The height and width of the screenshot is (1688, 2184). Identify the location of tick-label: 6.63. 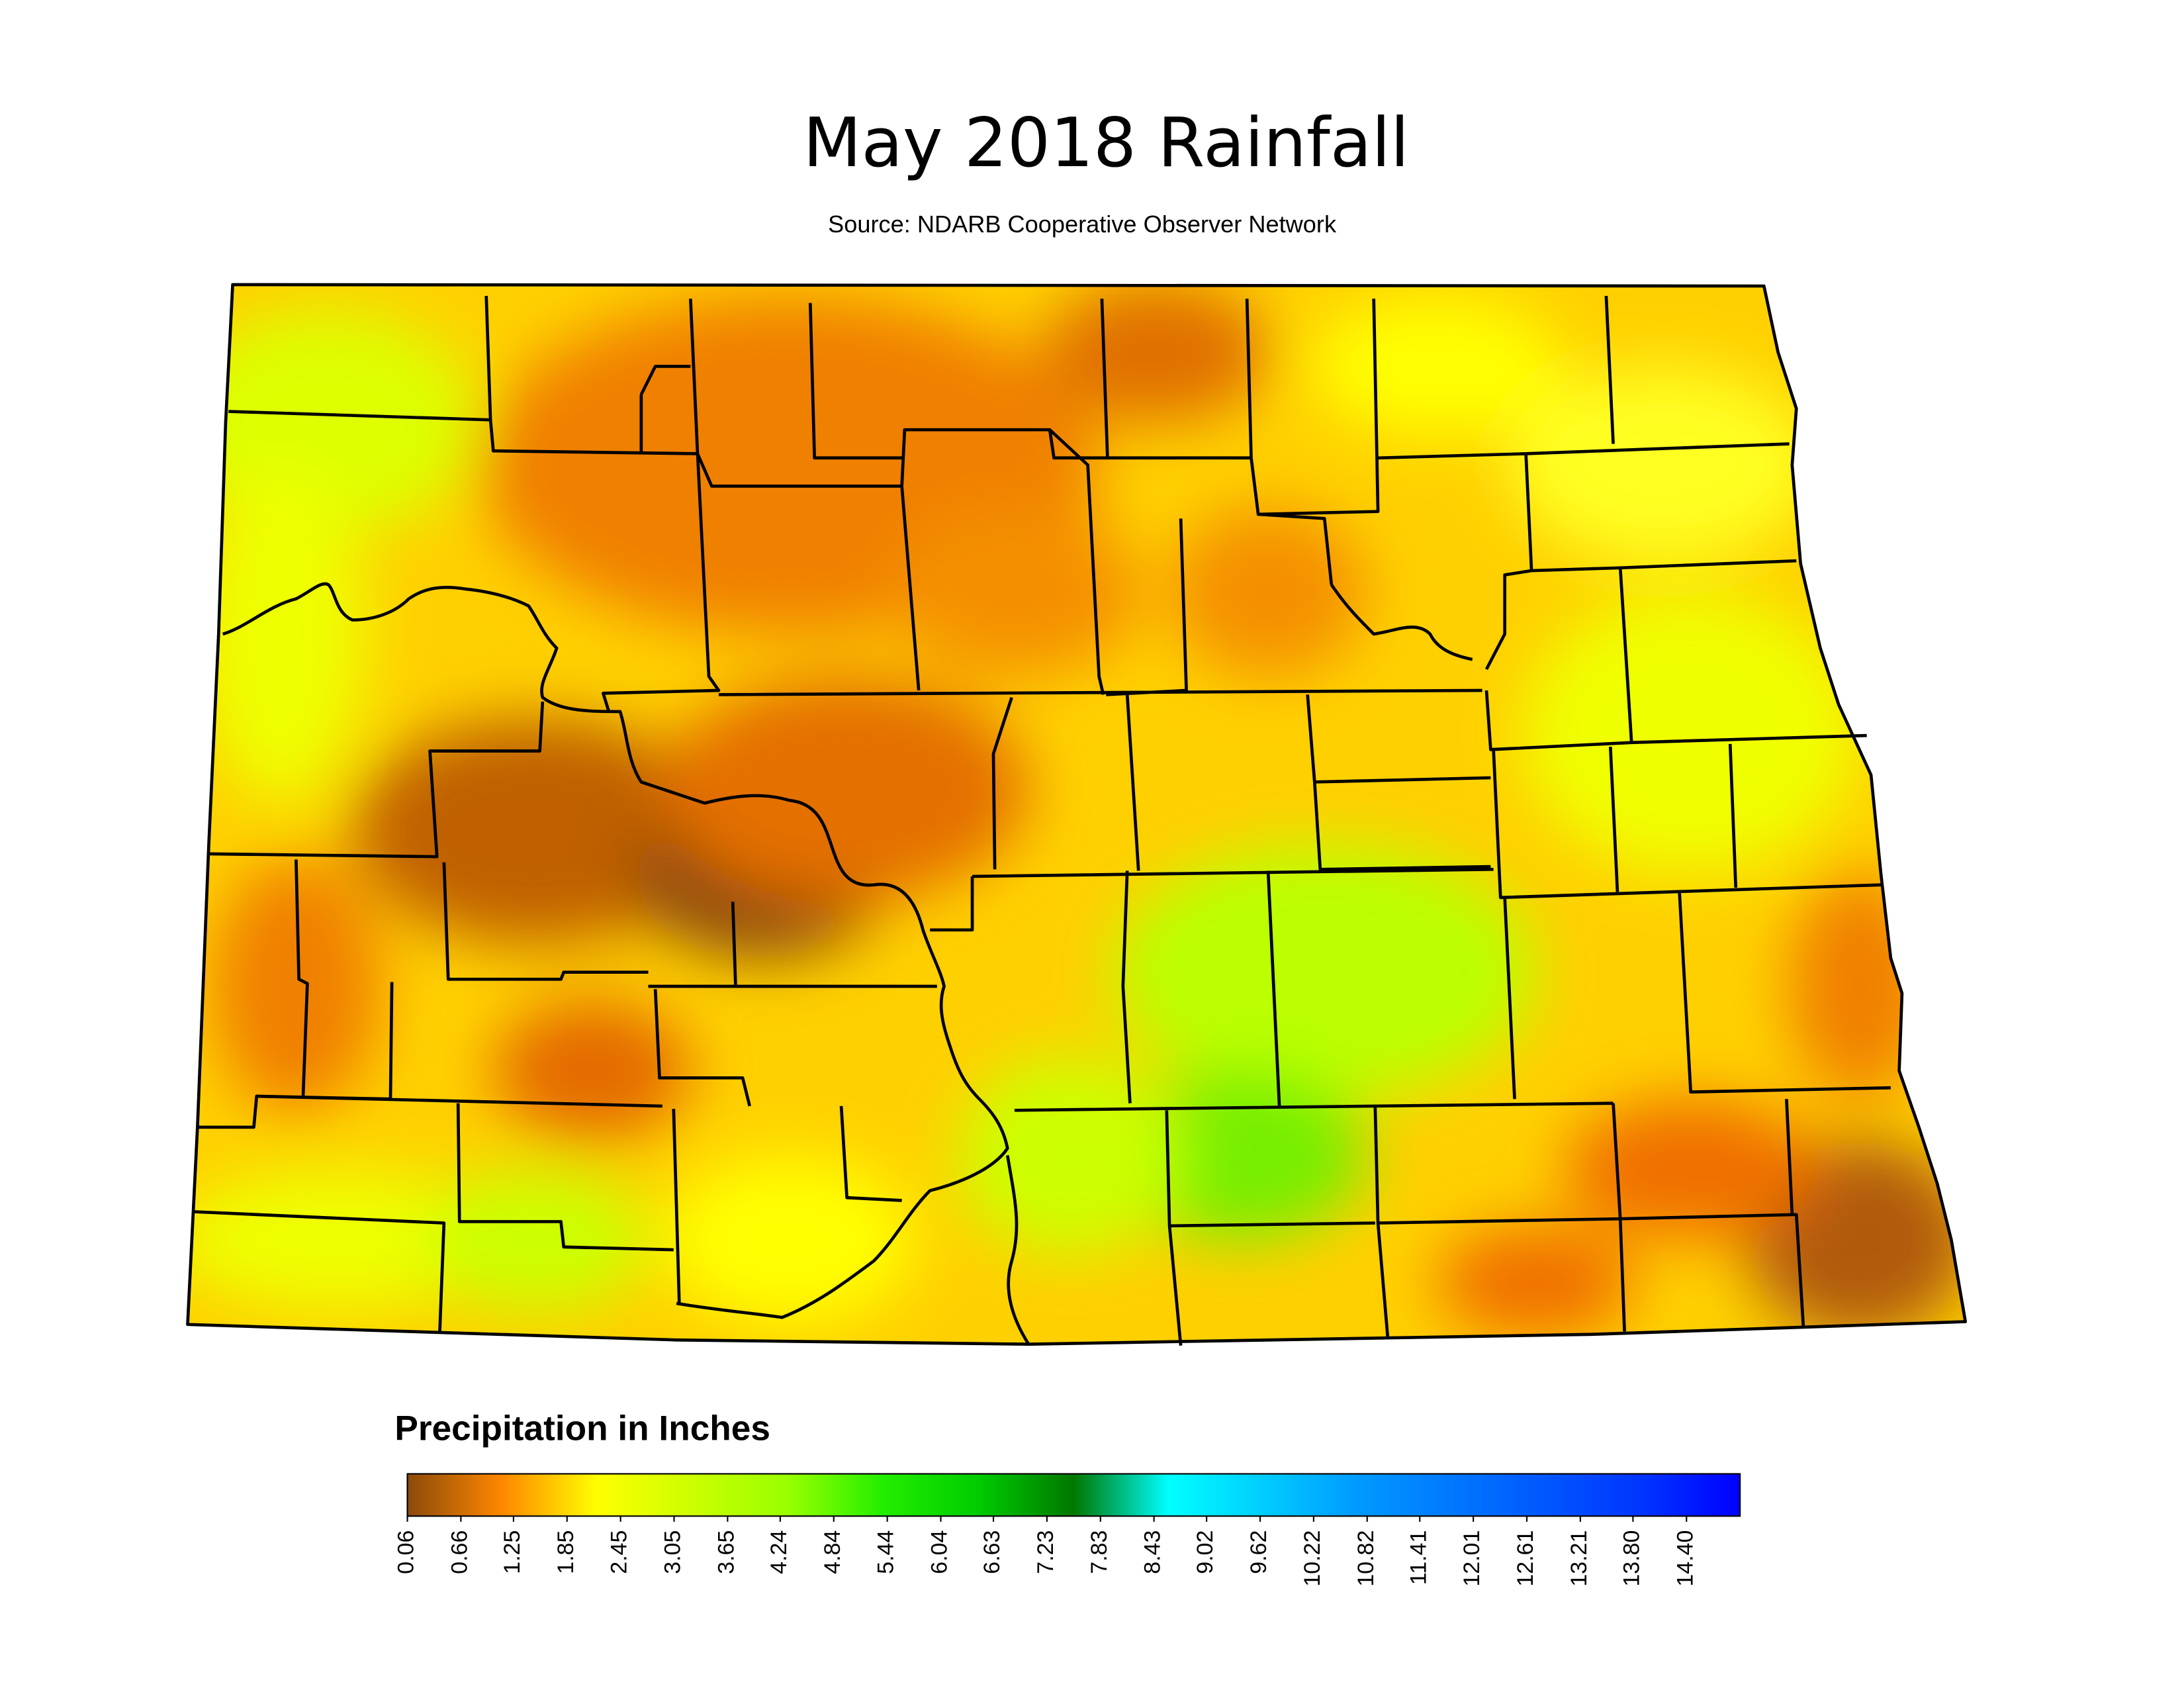
(992, 1552).